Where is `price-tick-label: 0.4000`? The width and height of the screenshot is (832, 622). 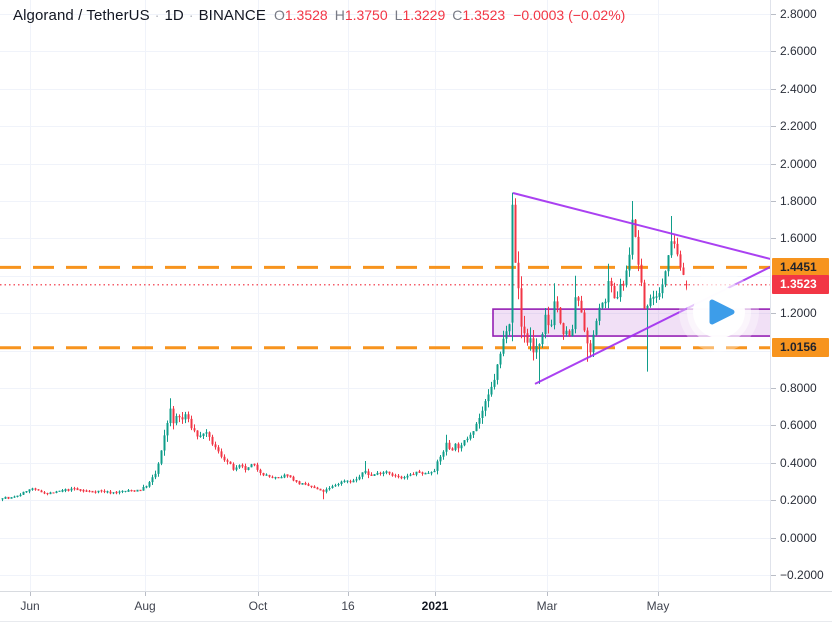 price-tick-label: 0.4000 is located at coordinates (801, 463).